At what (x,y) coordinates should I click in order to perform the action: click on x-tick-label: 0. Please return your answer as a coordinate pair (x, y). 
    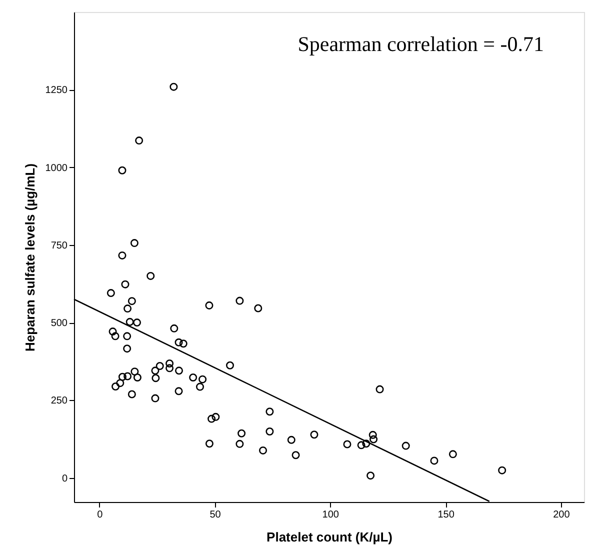
    Looking at the image, I should click on (100, 515).